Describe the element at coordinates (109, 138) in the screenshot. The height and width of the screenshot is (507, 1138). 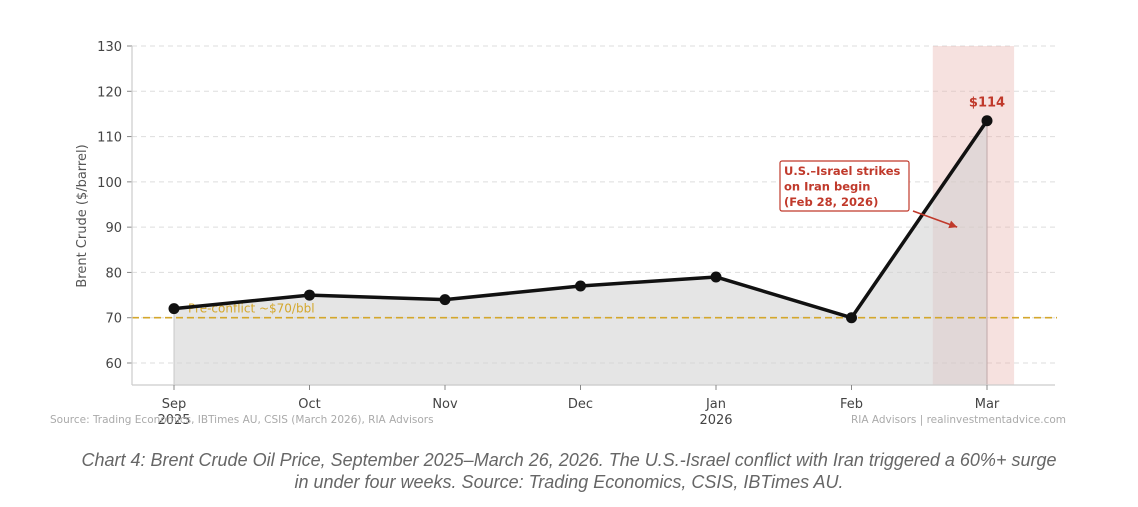
I see `y-tick-label: 110` at that location.